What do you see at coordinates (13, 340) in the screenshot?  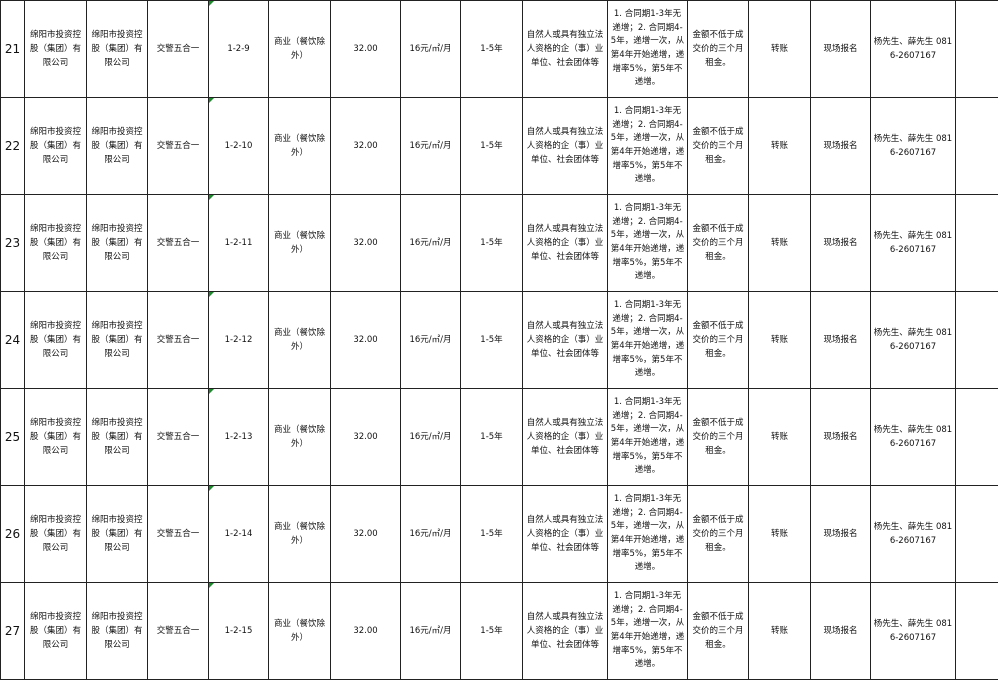 I see `row-number-cell: 24` at bounding box center [13, 340].